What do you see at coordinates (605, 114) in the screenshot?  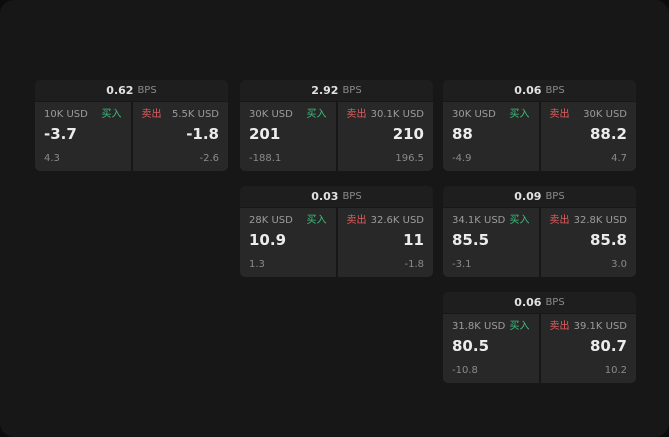 I see `sell-amount: 30K USD` at bounding box center [605, 114].